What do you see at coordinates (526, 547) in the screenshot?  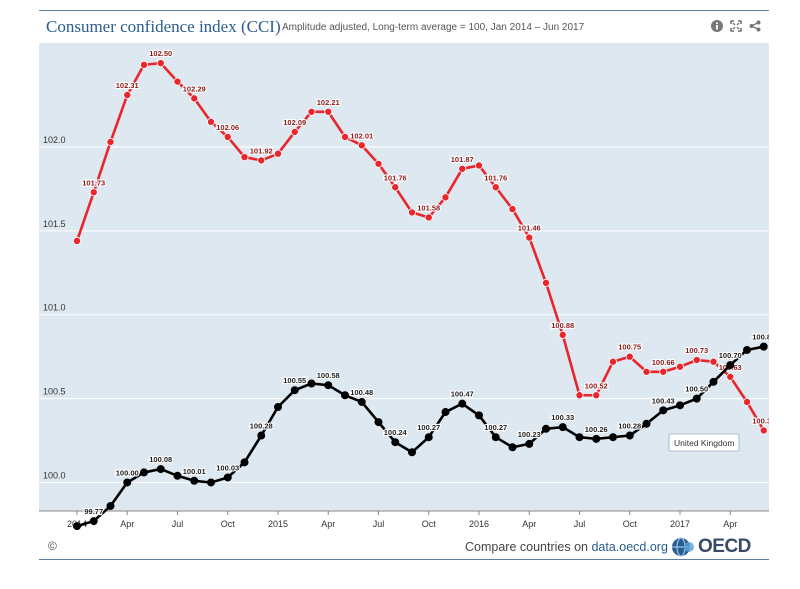 I see `compare-text: Compare countries on` at bounding box center [526, 547].